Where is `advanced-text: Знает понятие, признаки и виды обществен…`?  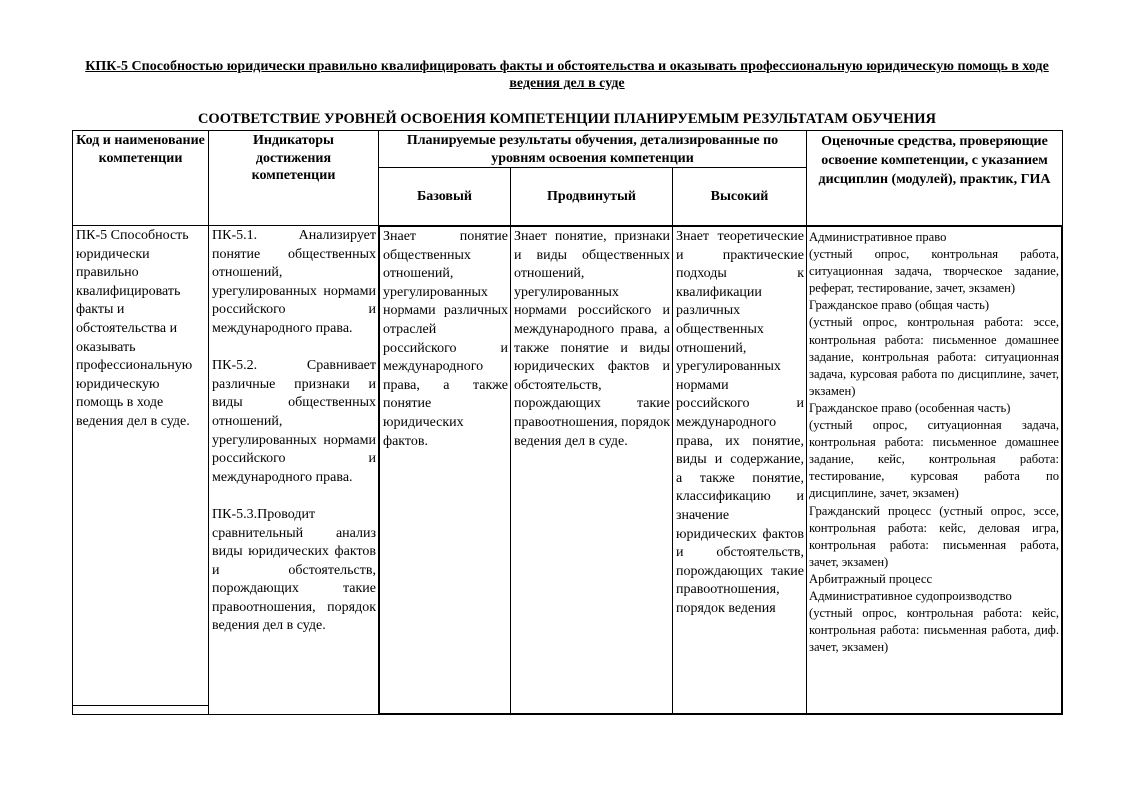 advanced-text: Знает понятие, признаки и виды обществен… is located at coordinates (592, 339).